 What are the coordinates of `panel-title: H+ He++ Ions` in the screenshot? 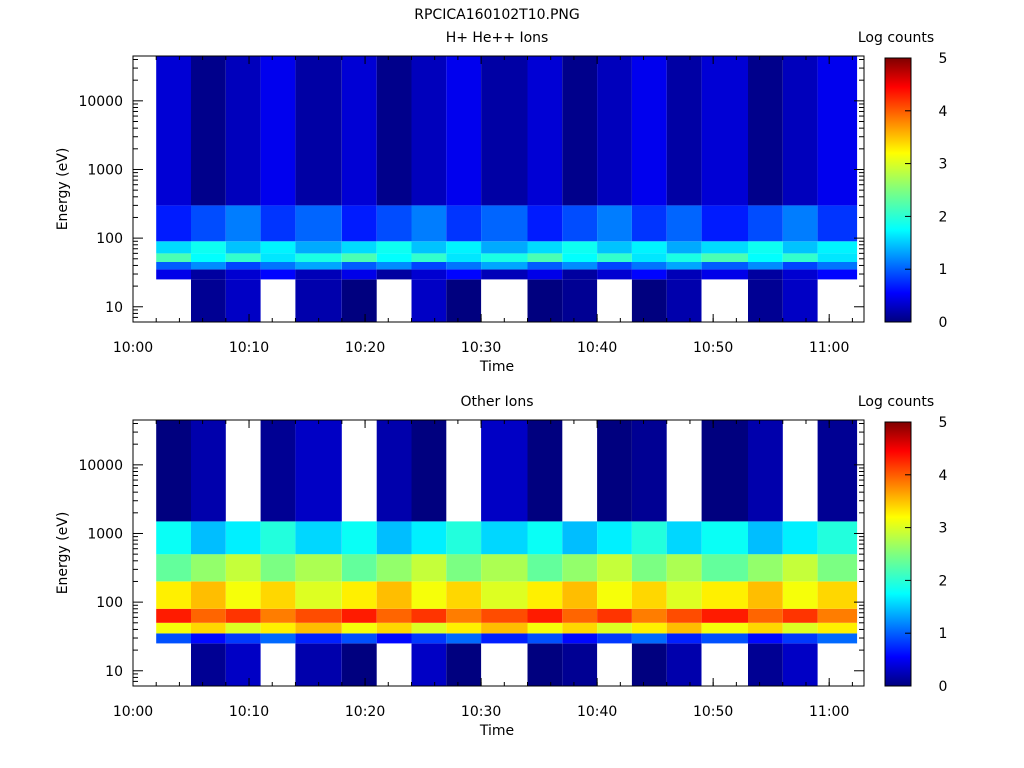 It's located at (497, 38).